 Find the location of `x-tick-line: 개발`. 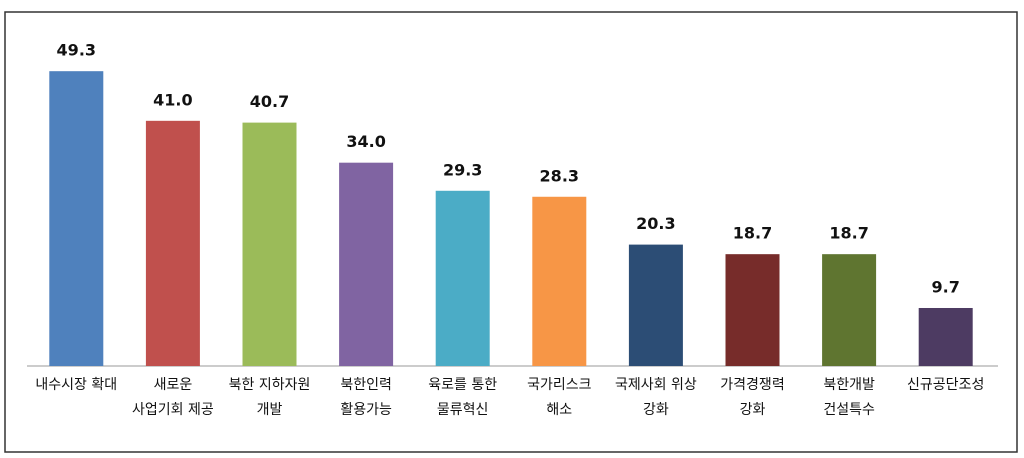

x-tick-line: 개발 is located at coordinates (270, 410).